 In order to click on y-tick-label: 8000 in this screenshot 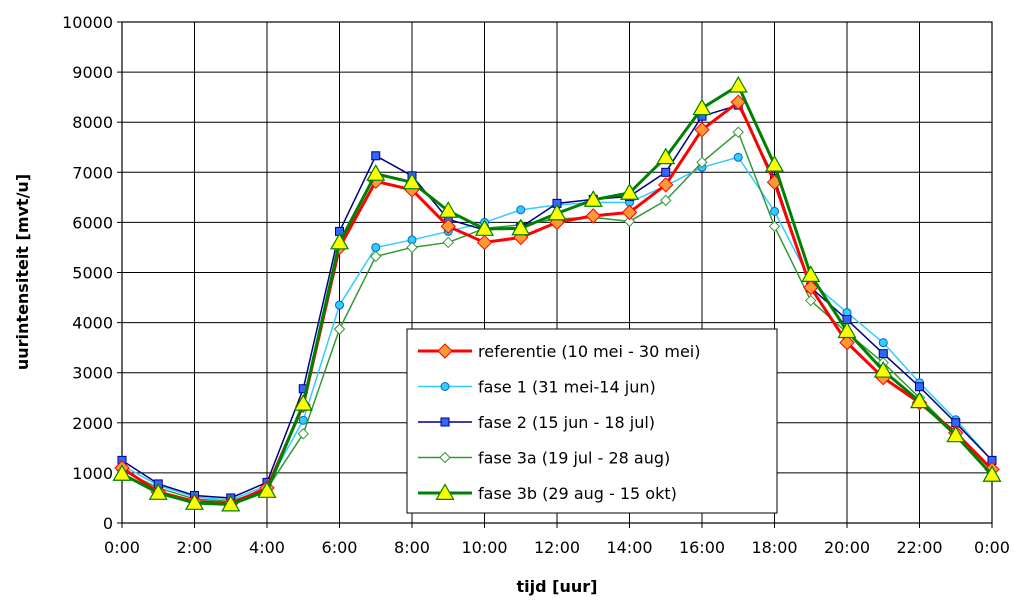, I will do `click(92, 122)`.